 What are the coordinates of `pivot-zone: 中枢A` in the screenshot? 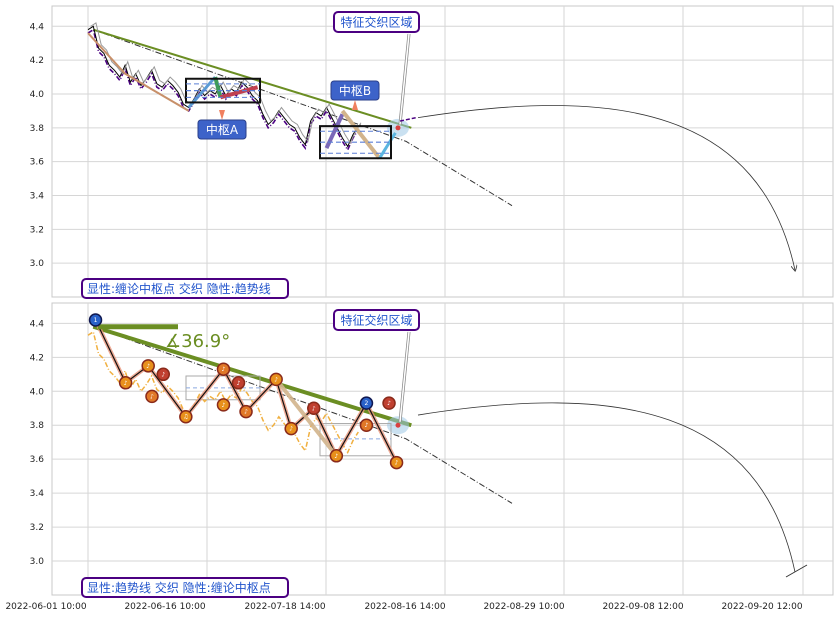 It's located at (223, 108).